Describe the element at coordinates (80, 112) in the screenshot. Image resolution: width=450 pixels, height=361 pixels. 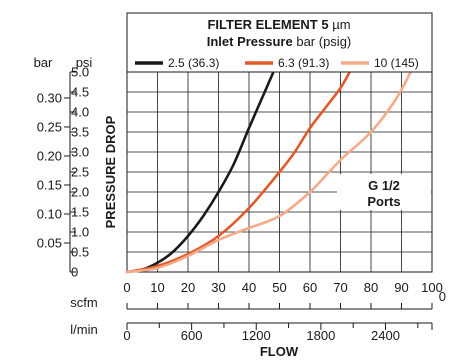
I see `psi-tick-label: 4.0` at that location.